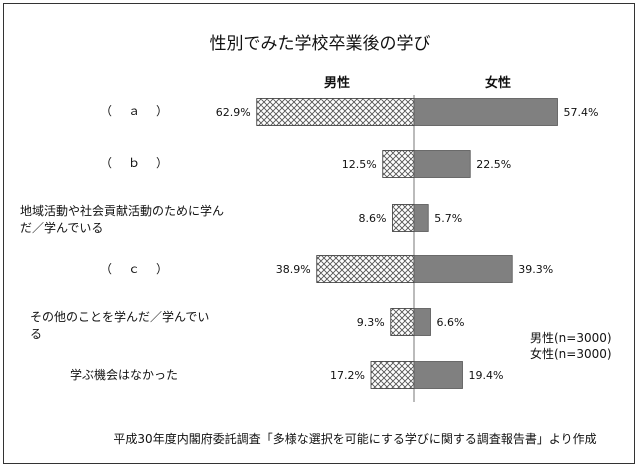 The image size is (640, 468). I want to click on category-label-b: （ ｂ ）, so click(134, 163).